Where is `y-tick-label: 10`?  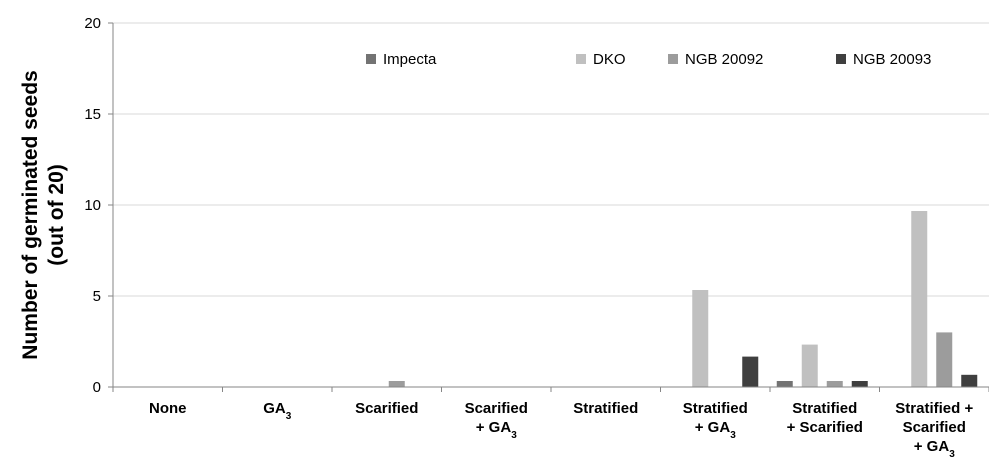 y-tick-label: 10 is located at coordinates (92, 205).